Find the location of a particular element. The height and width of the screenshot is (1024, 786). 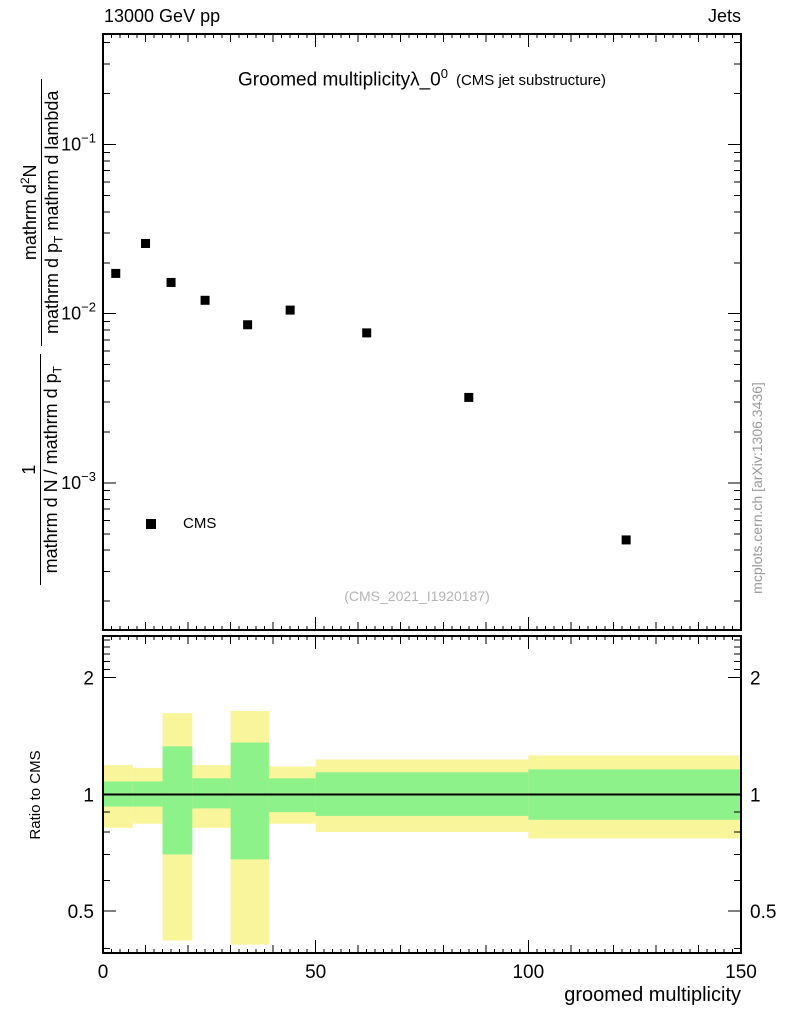

x-tick-label: 0 is located at coordinates (103, 972).